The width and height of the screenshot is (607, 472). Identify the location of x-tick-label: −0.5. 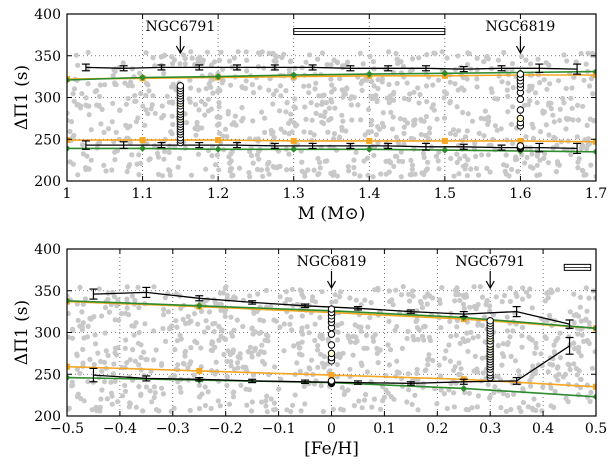
(67, 429).